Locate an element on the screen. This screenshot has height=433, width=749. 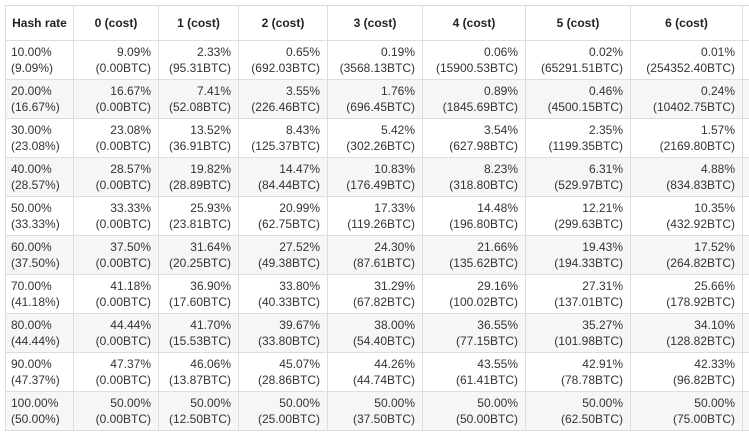
cell-primary-value: 7.41% is located at coordinates (213, 91).